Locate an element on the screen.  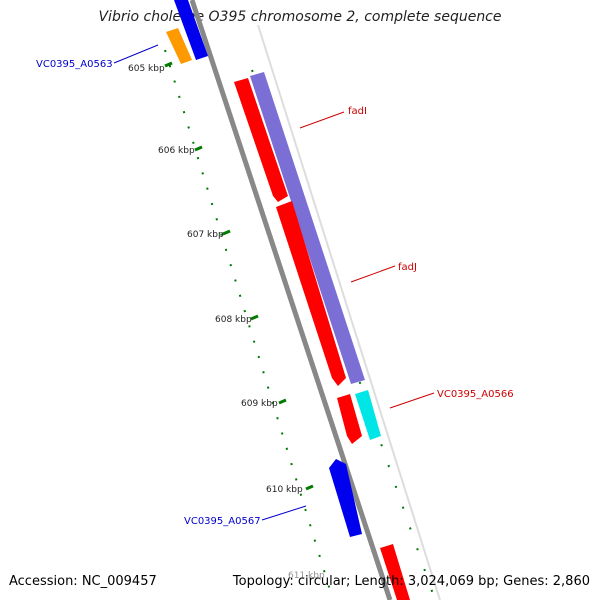
purple-feature is located at coordinates (307, 228).